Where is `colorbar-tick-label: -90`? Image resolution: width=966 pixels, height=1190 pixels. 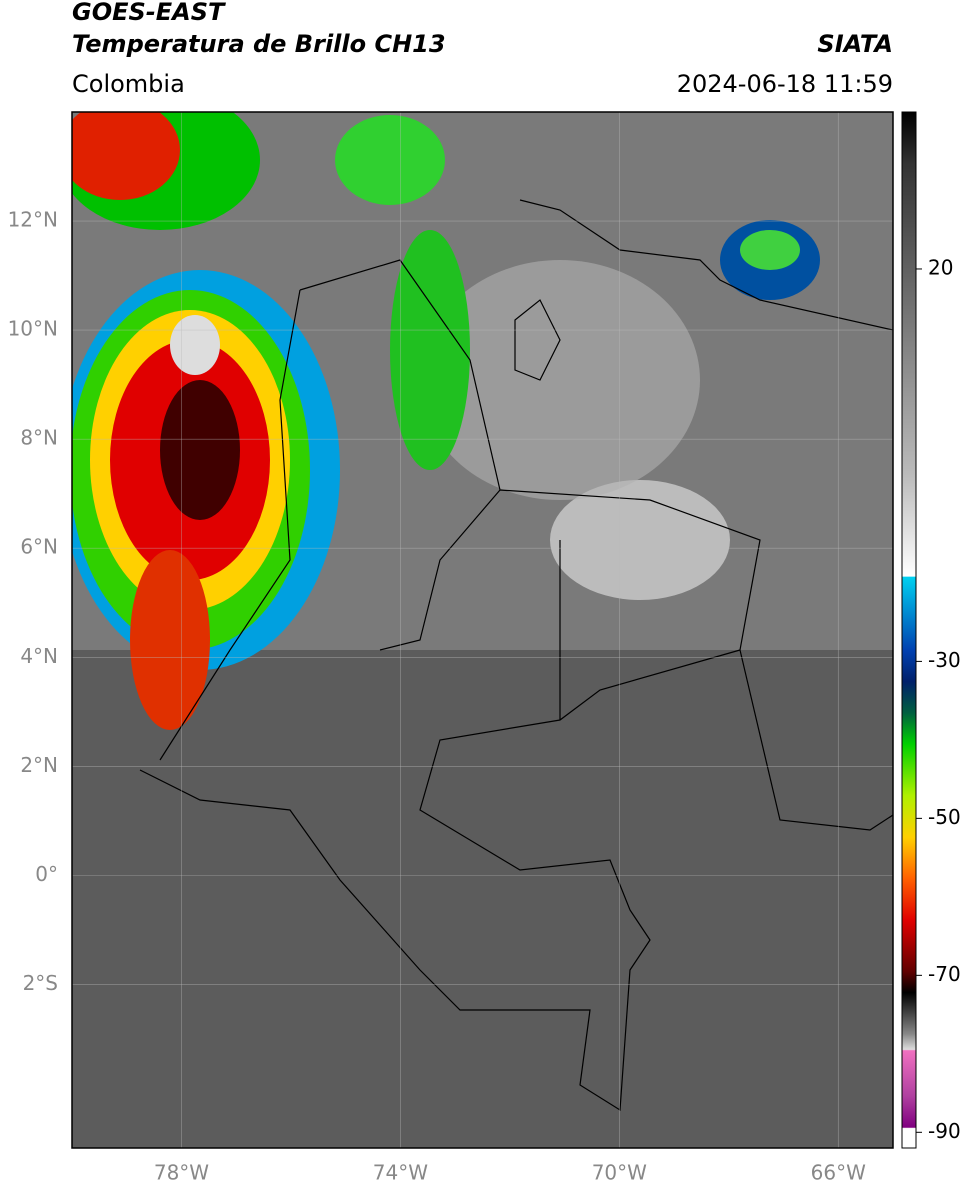
colorbar-tick-label: -90 is located at coordinates (944, 1131).